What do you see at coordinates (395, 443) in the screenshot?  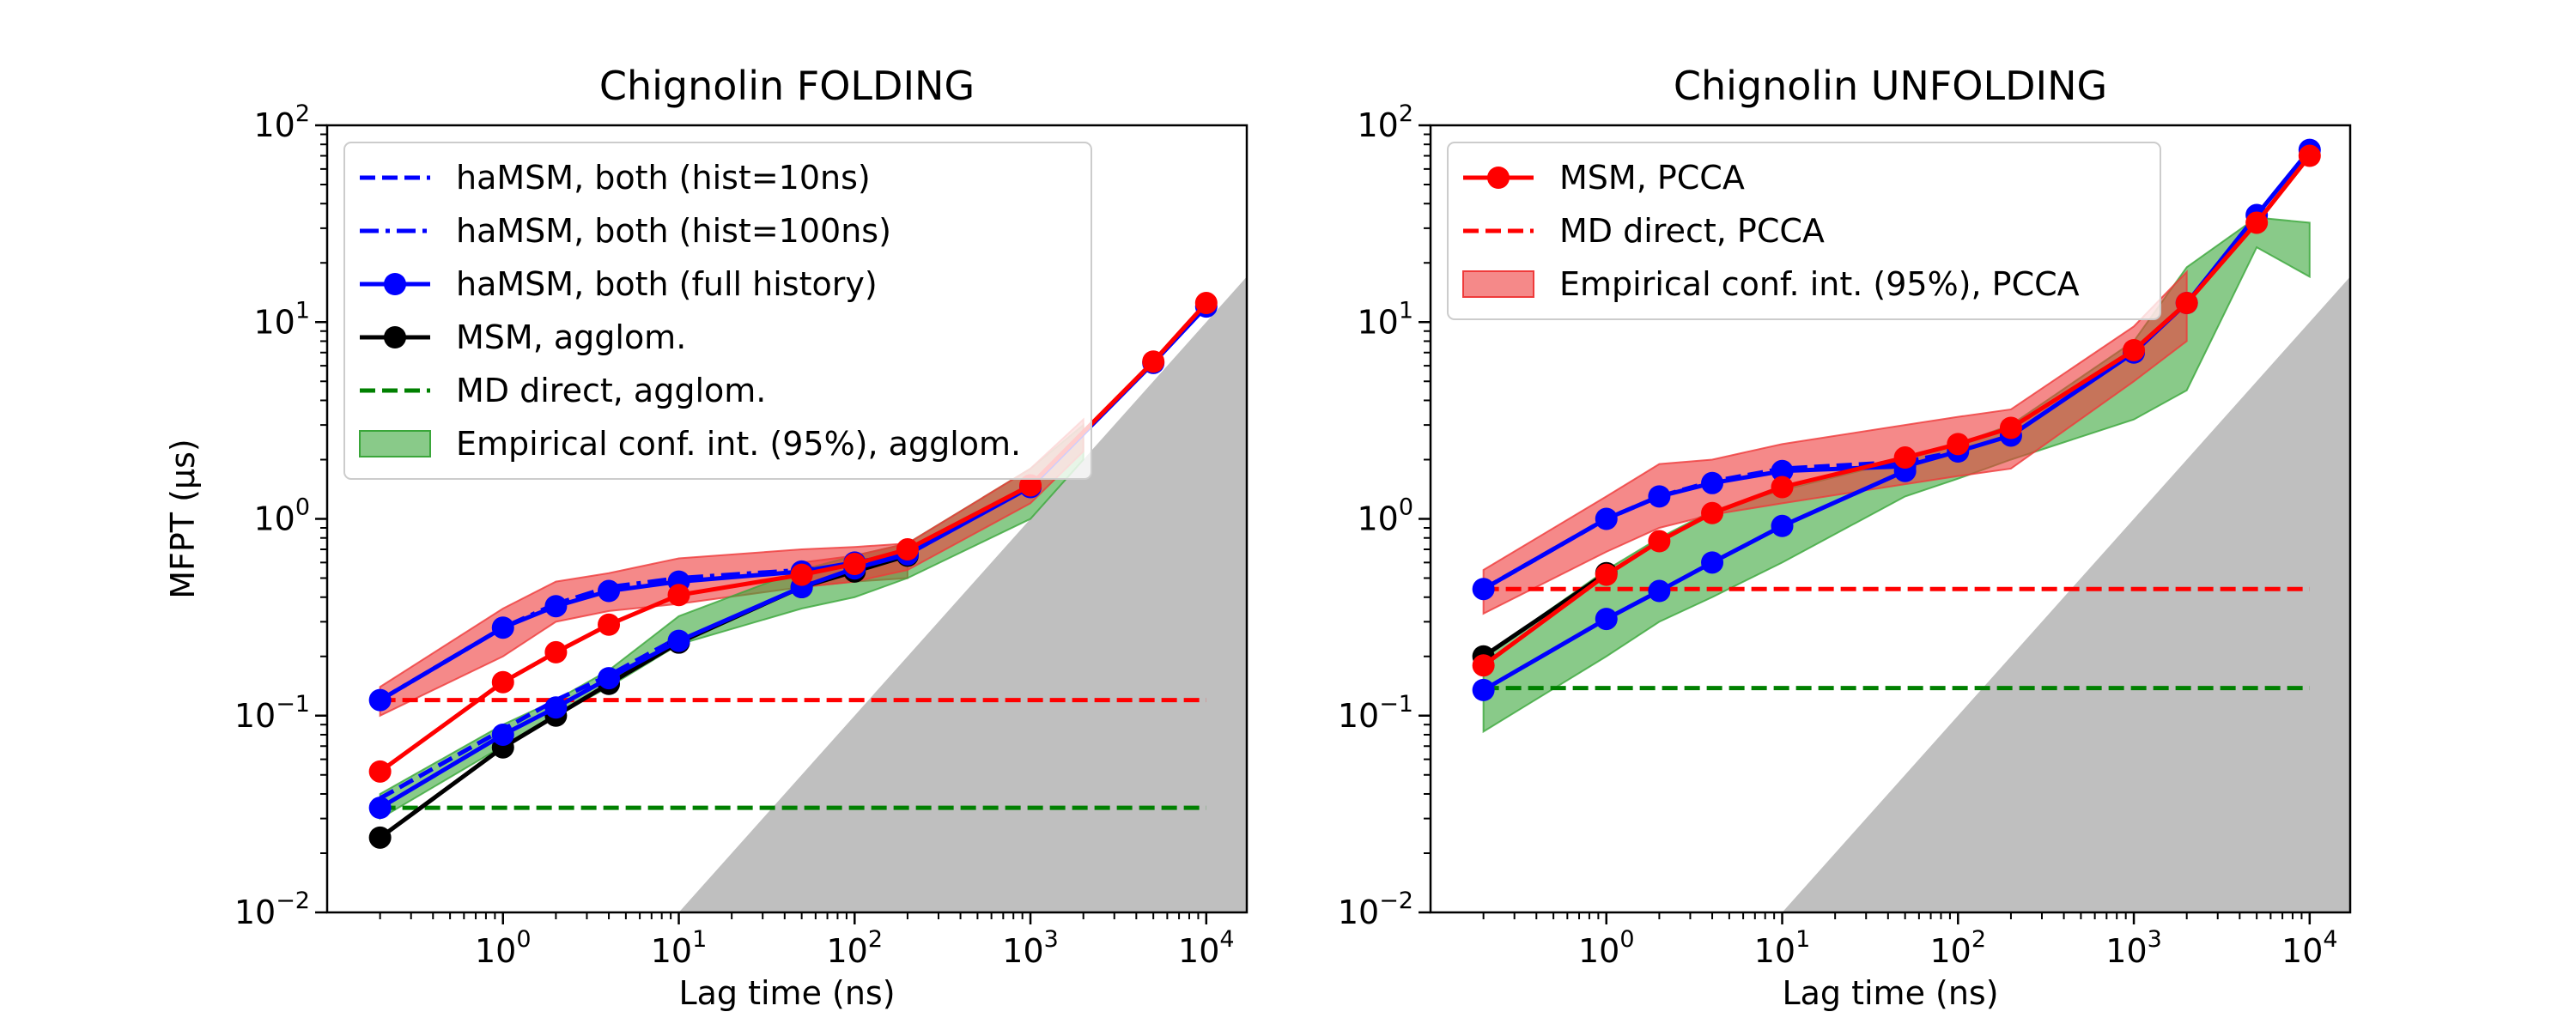 I see `legend-patch` at bounding box center [395, 443].